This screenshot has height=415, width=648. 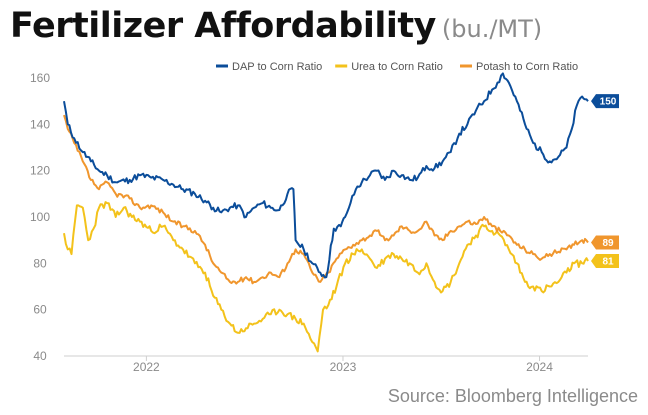 What do you see at coordinates (40, 263) in the screenshot?
I see `y-tick-label-80: 80` at bounding box center [40, 263].